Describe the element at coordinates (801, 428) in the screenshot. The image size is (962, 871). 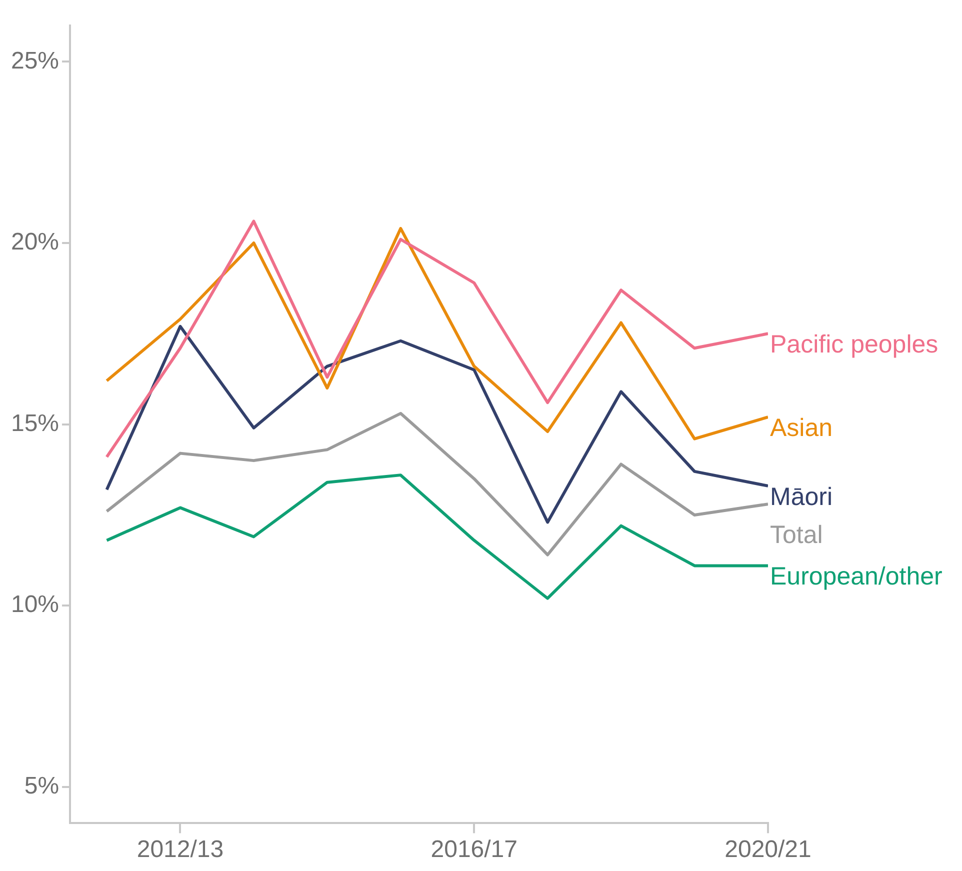
I see `series-label: Asian` at that location.